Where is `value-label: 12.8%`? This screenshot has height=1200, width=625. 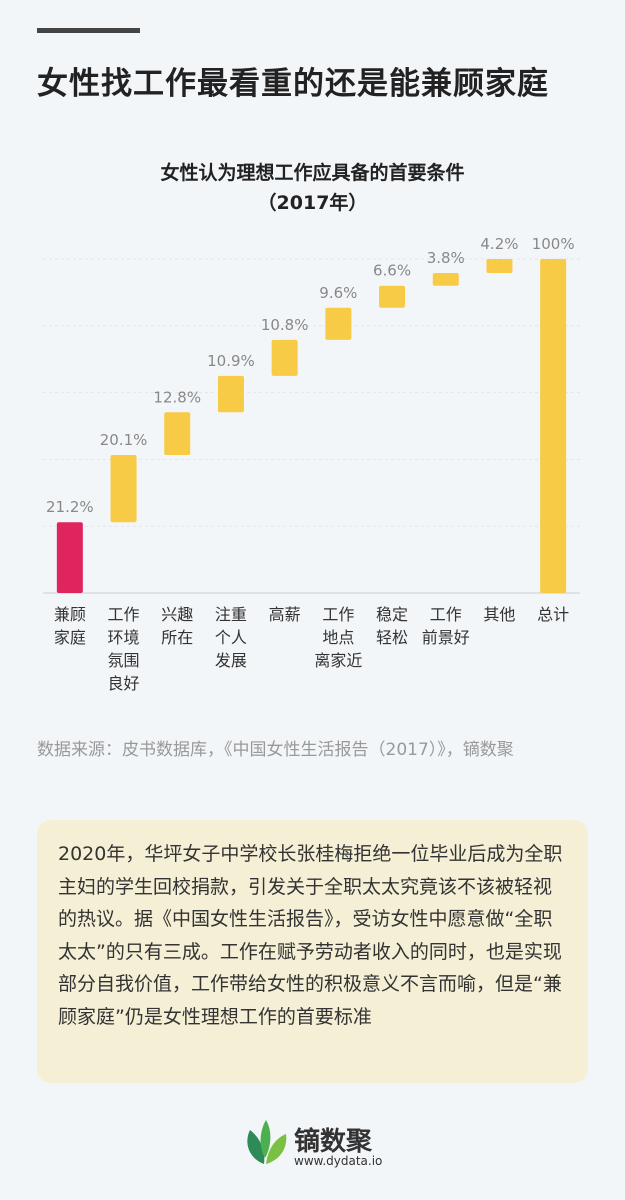
value-label: 12.8% is located at coordinates (177, 397).